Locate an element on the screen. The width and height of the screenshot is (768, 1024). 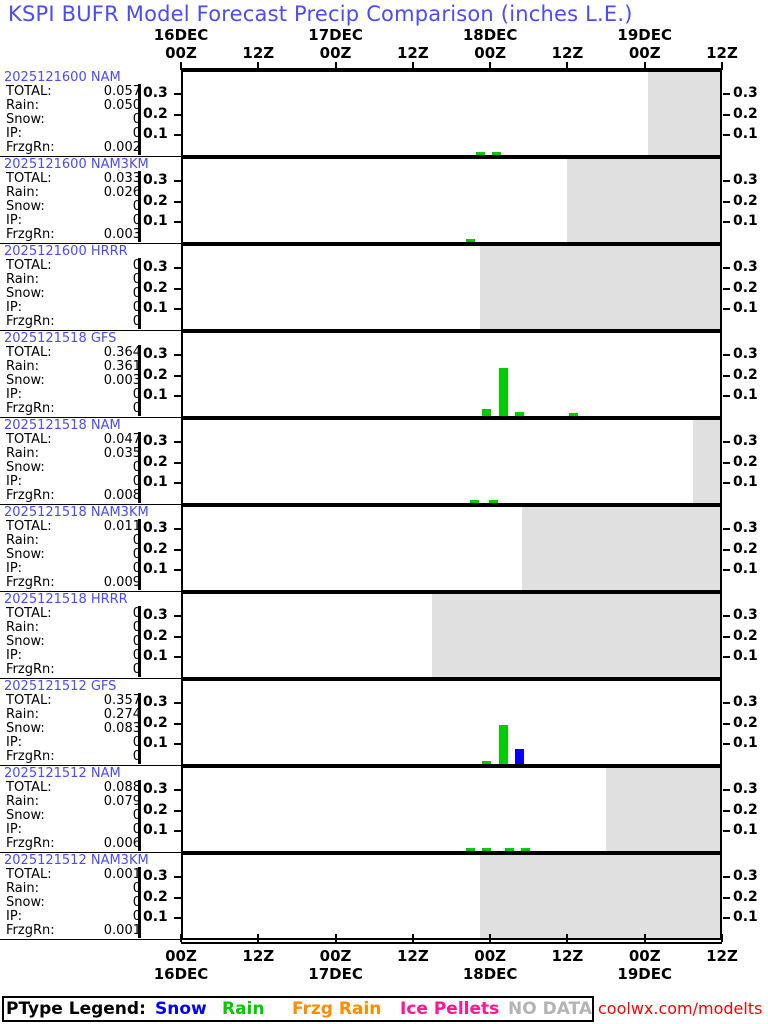
stat-label: IP: is located at coordinates (14, 394).